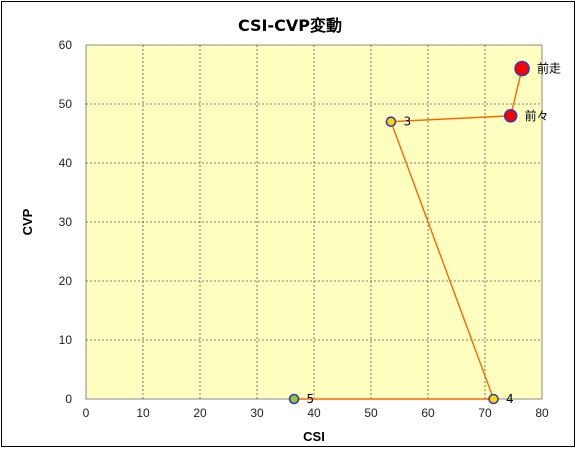  I want to click on x-tick-label: 10, so click(143, 413).